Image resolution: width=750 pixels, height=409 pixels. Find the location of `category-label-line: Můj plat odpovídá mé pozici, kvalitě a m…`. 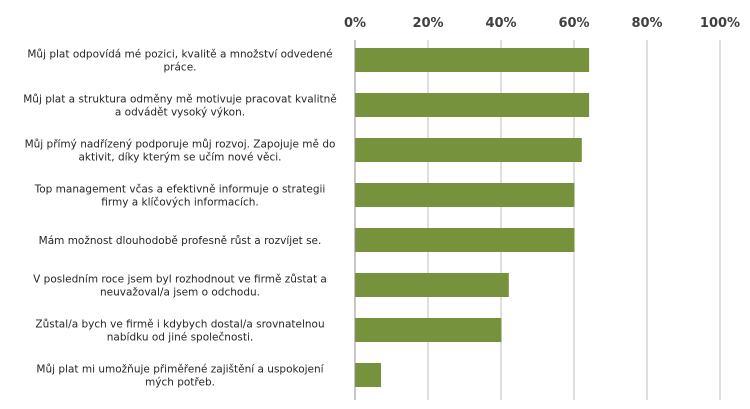

category-label-line: Můj plat odpovídá mé pozici, kvalitě a m… is located at coordinates (179, 55).